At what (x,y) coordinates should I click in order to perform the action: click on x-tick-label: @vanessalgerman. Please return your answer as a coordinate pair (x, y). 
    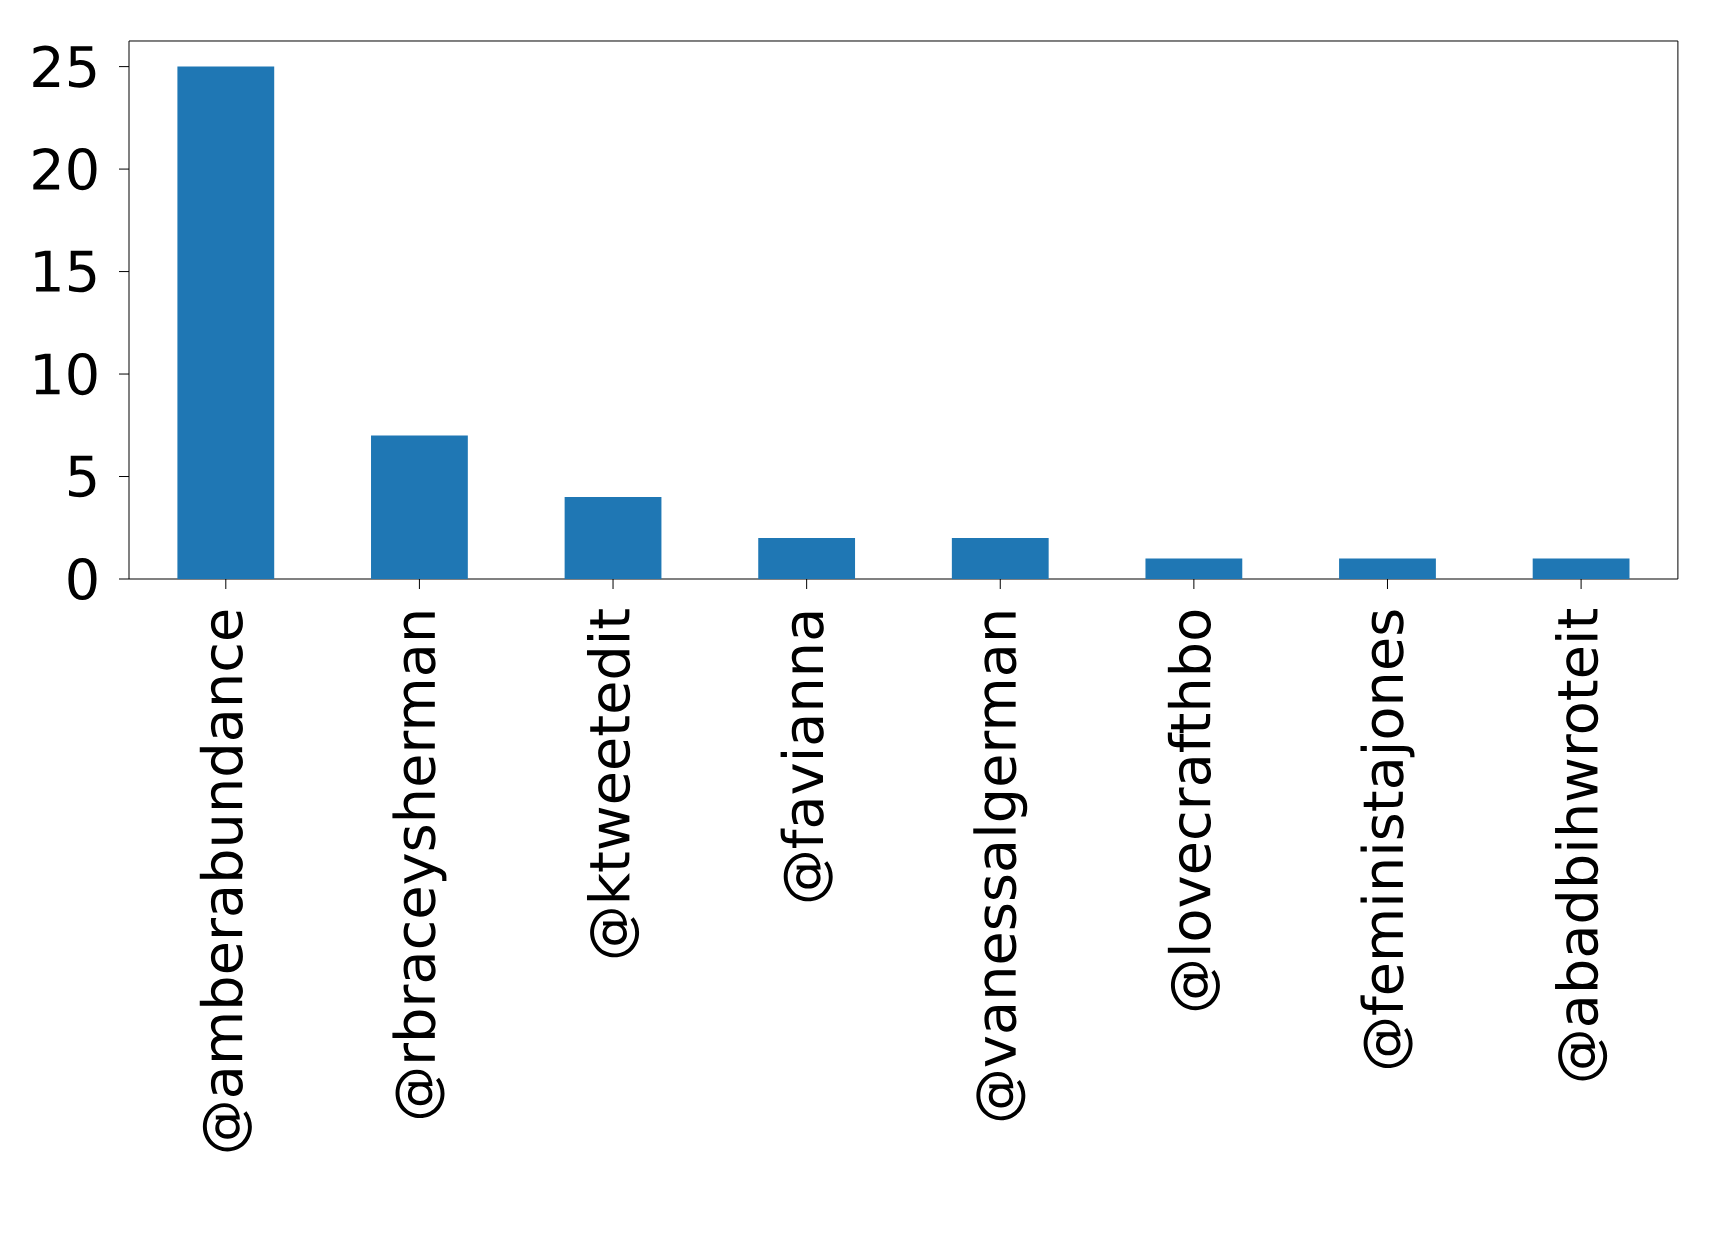
    Looking at the image, I should click on (1000, 866).